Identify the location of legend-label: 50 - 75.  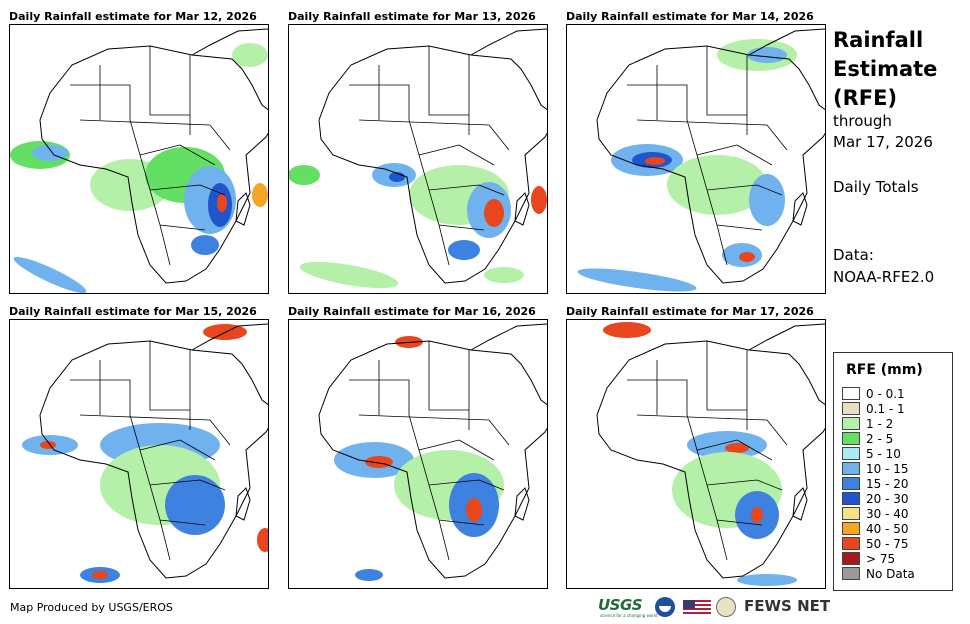
(887, 544).